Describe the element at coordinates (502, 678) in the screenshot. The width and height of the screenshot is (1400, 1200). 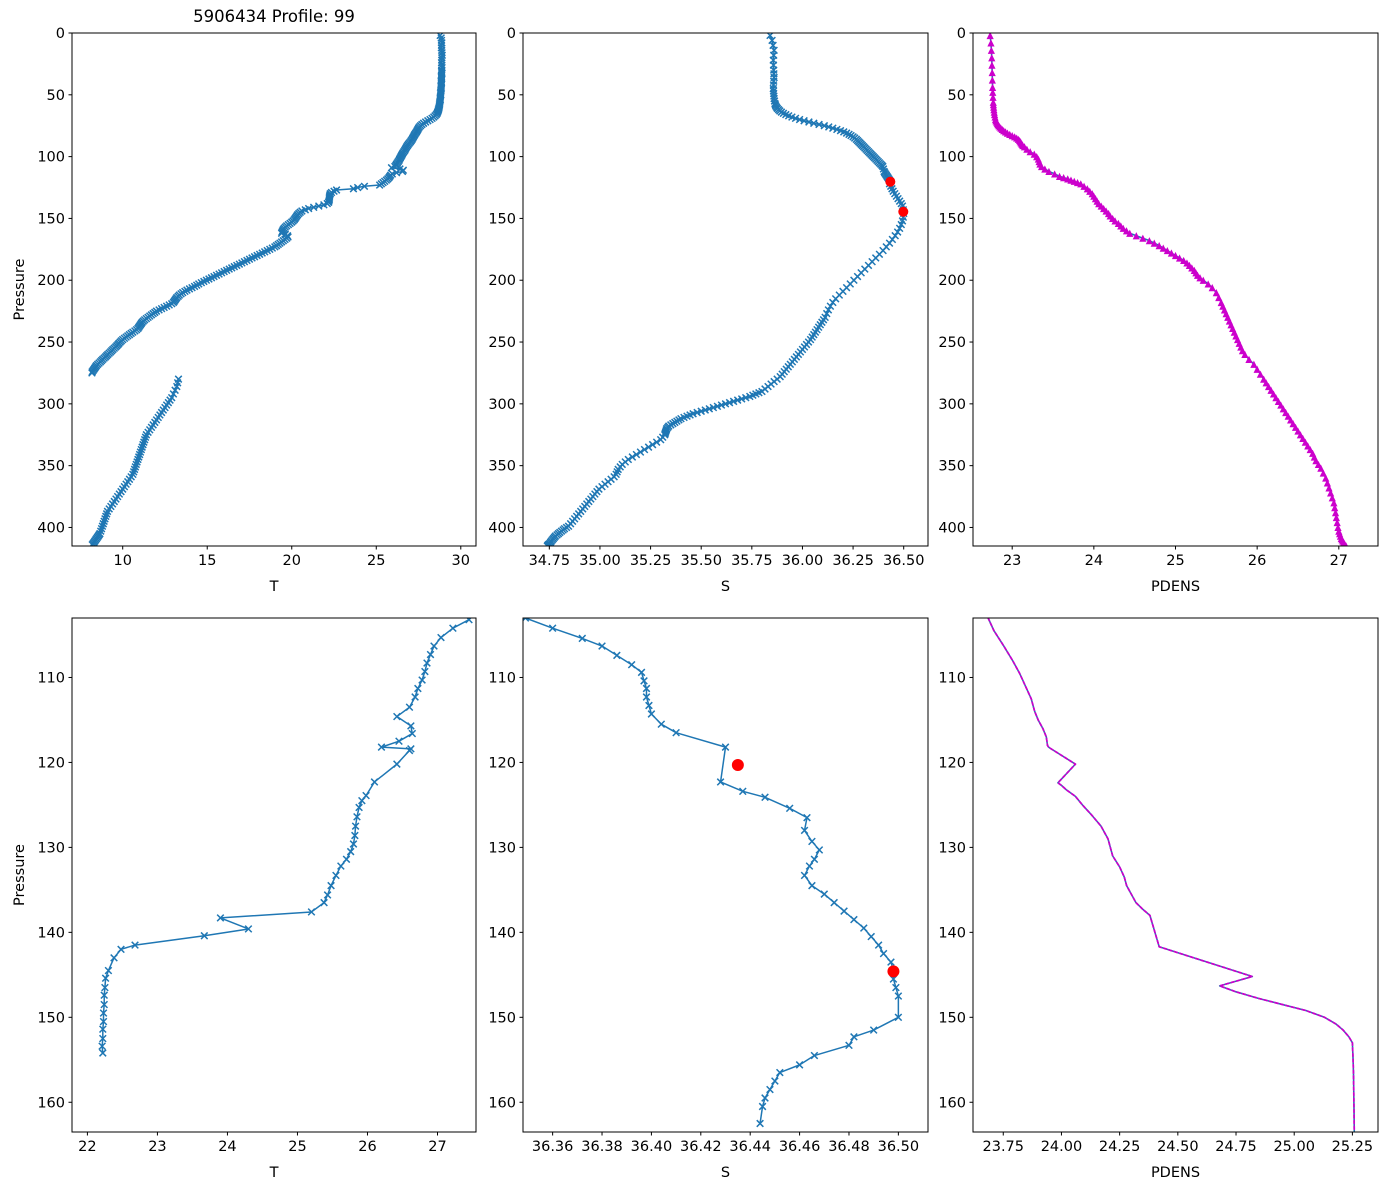
I see `y-tick-label: 110` at that location.